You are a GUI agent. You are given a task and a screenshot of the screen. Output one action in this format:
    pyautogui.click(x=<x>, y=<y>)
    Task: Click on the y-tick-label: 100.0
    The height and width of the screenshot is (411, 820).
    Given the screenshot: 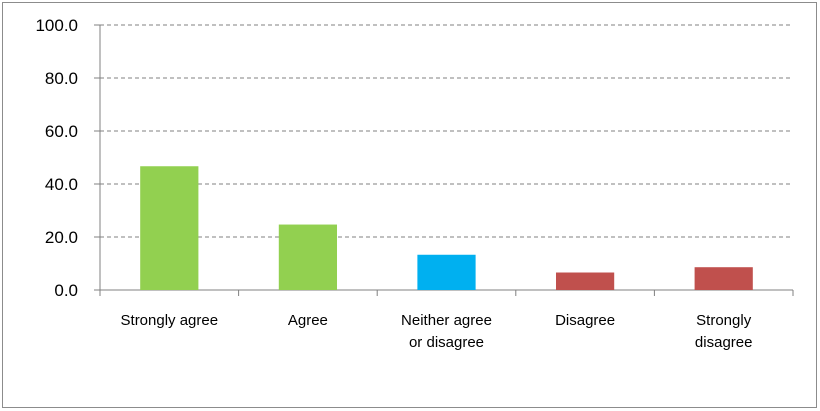 What is the action you would take?
    pyautogui.click(x=56, y=25)
    